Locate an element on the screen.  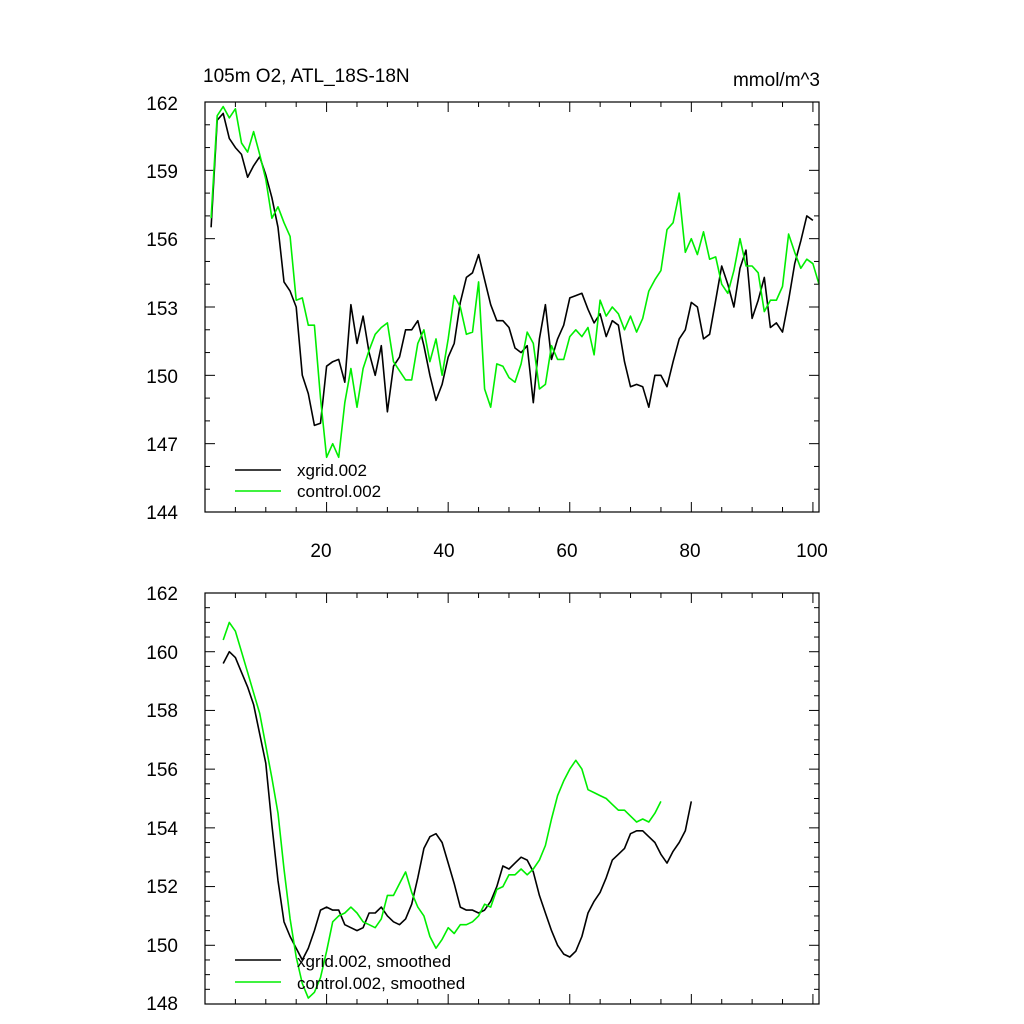
y-tick-label: 147 is located at coordinates (162, 445).